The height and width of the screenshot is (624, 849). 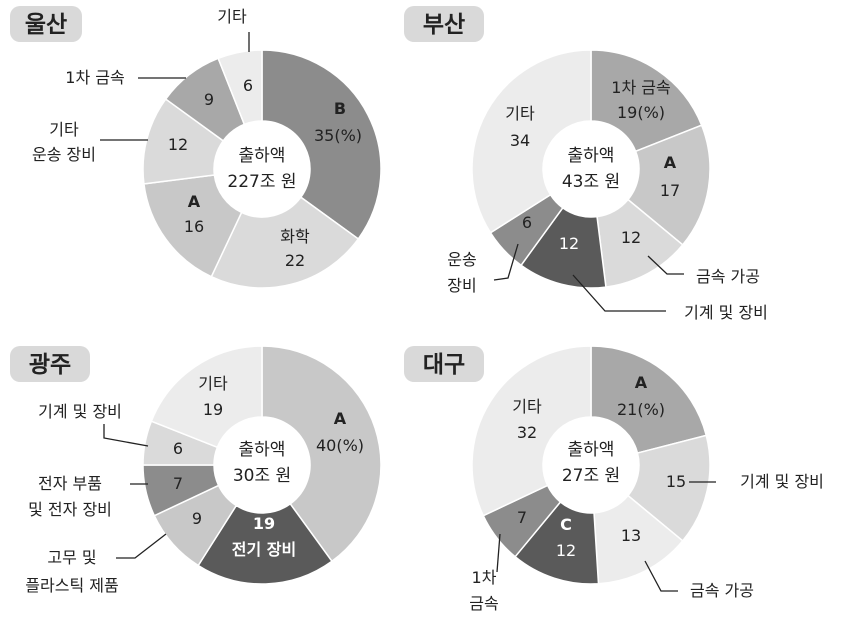 I want to click on region-title-gwangju: 광주, so click(x=50, y=365).